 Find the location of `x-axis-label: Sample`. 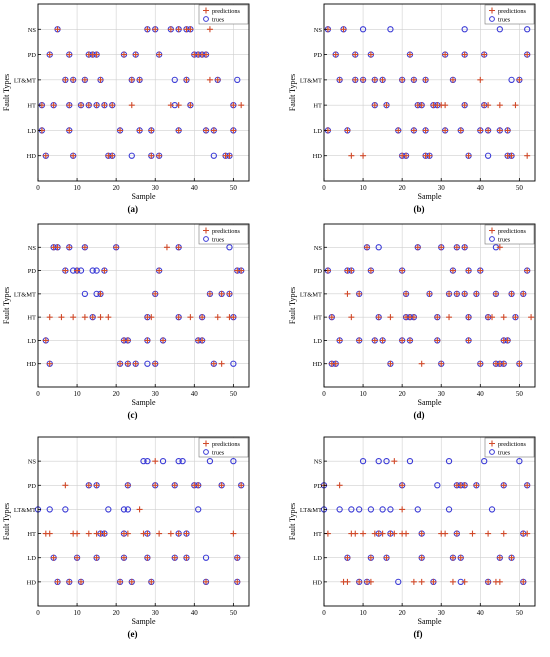

x-axis-label: Sample is located at coordinates (144, 402).